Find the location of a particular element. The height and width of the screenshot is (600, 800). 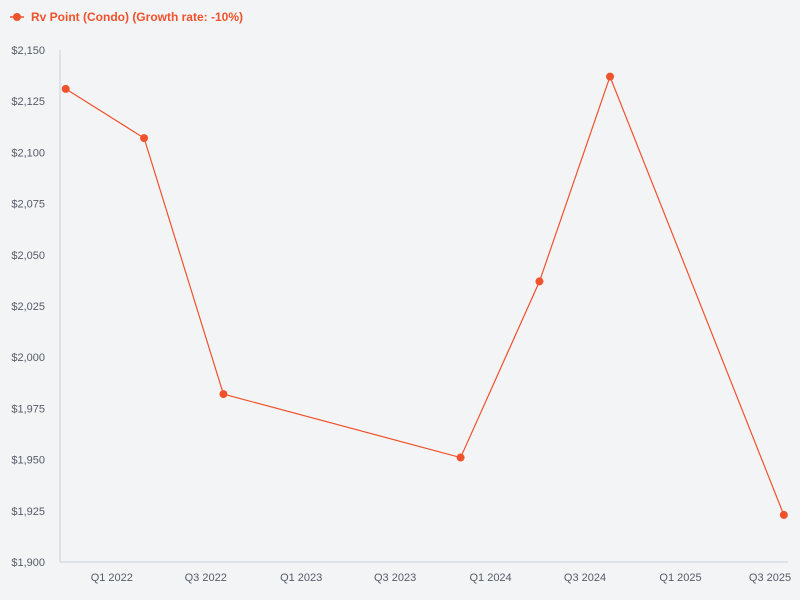

y-tick-label: $2,125 is located at coordinates (28, 102).